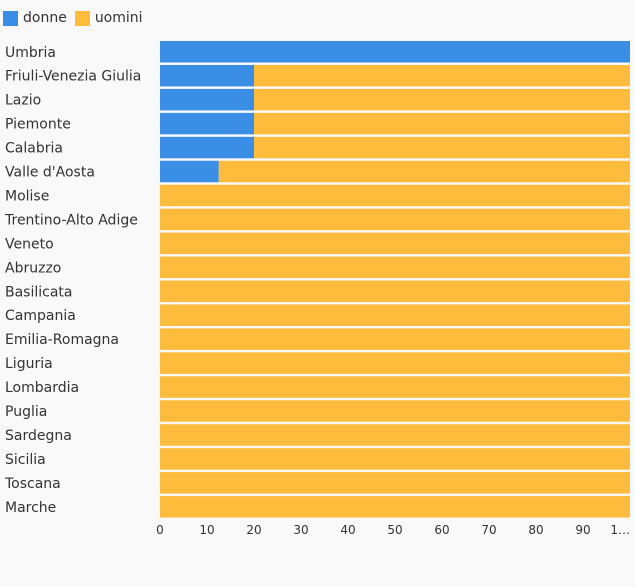 This screenshot has height=587, width=635. What do you see at coordinates (253, 530) in the screenshot?
I see `x-tick-label-2: 20` at bounding box center [253, 530].